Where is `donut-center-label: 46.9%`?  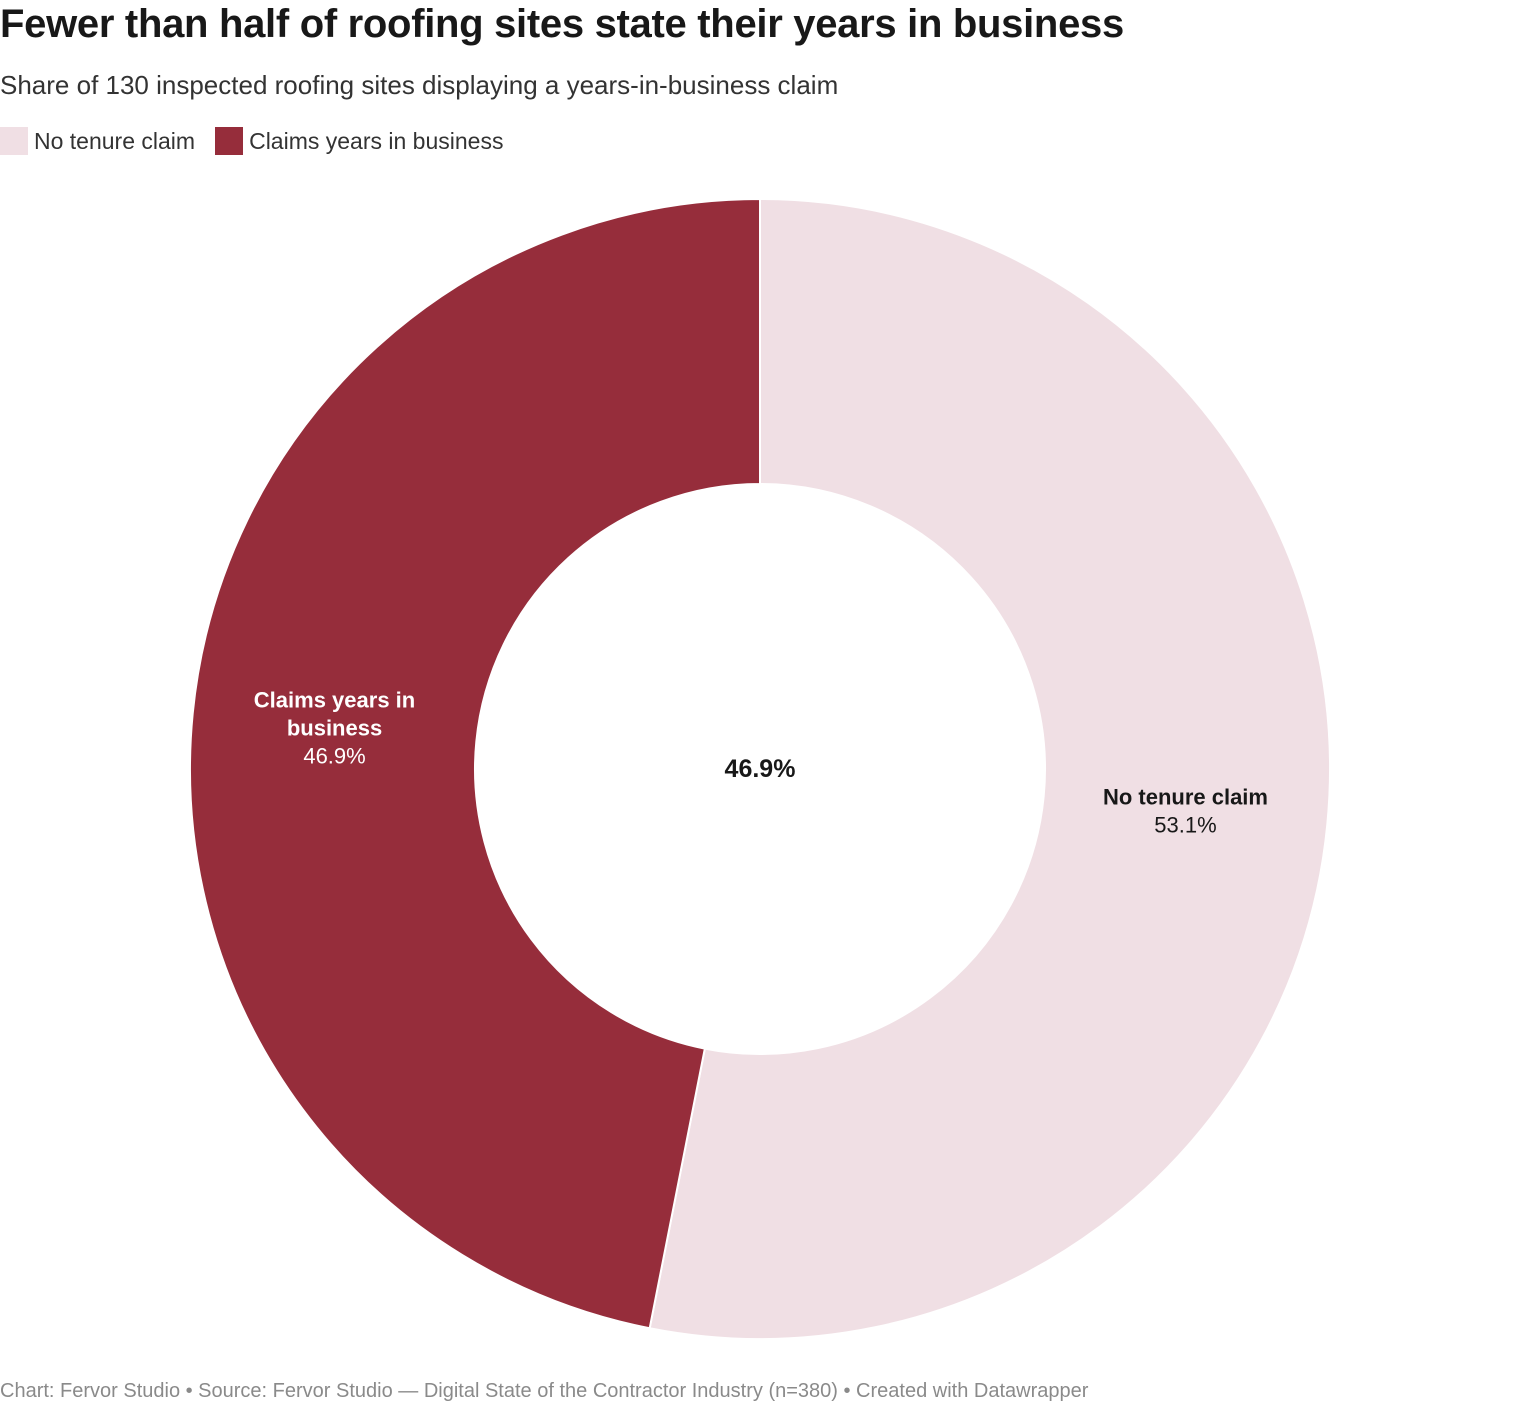
donut-center-label: 46.9% is located at coordinates (760, 769).